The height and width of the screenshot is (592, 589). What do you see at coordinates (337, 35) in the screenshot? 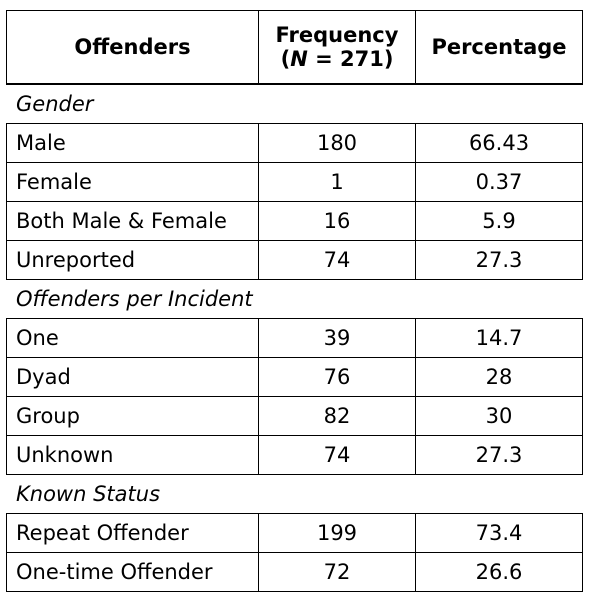
I see `header-frequency-label: Frequency` at bounding box center [337, 35].